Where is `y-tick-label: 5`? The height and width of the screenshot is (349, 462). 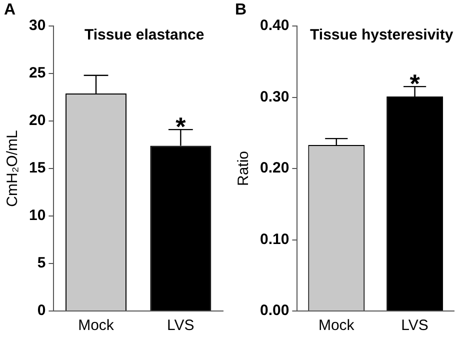
y-tick-label: 5 is located at coordinates (41, 263).